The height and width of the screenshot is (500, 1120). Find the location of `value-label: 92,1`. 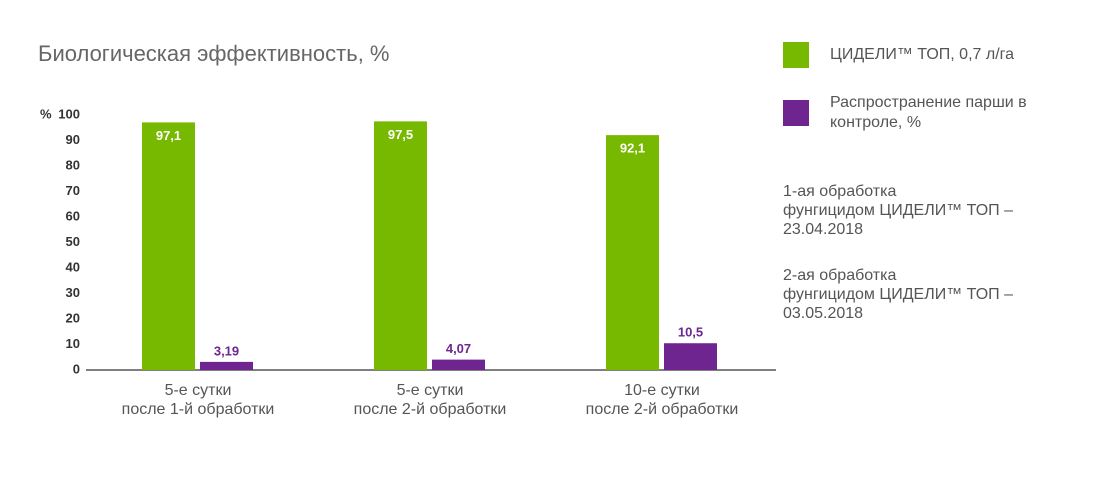

value-label: 92,1 is located at coordinates (632, 148).